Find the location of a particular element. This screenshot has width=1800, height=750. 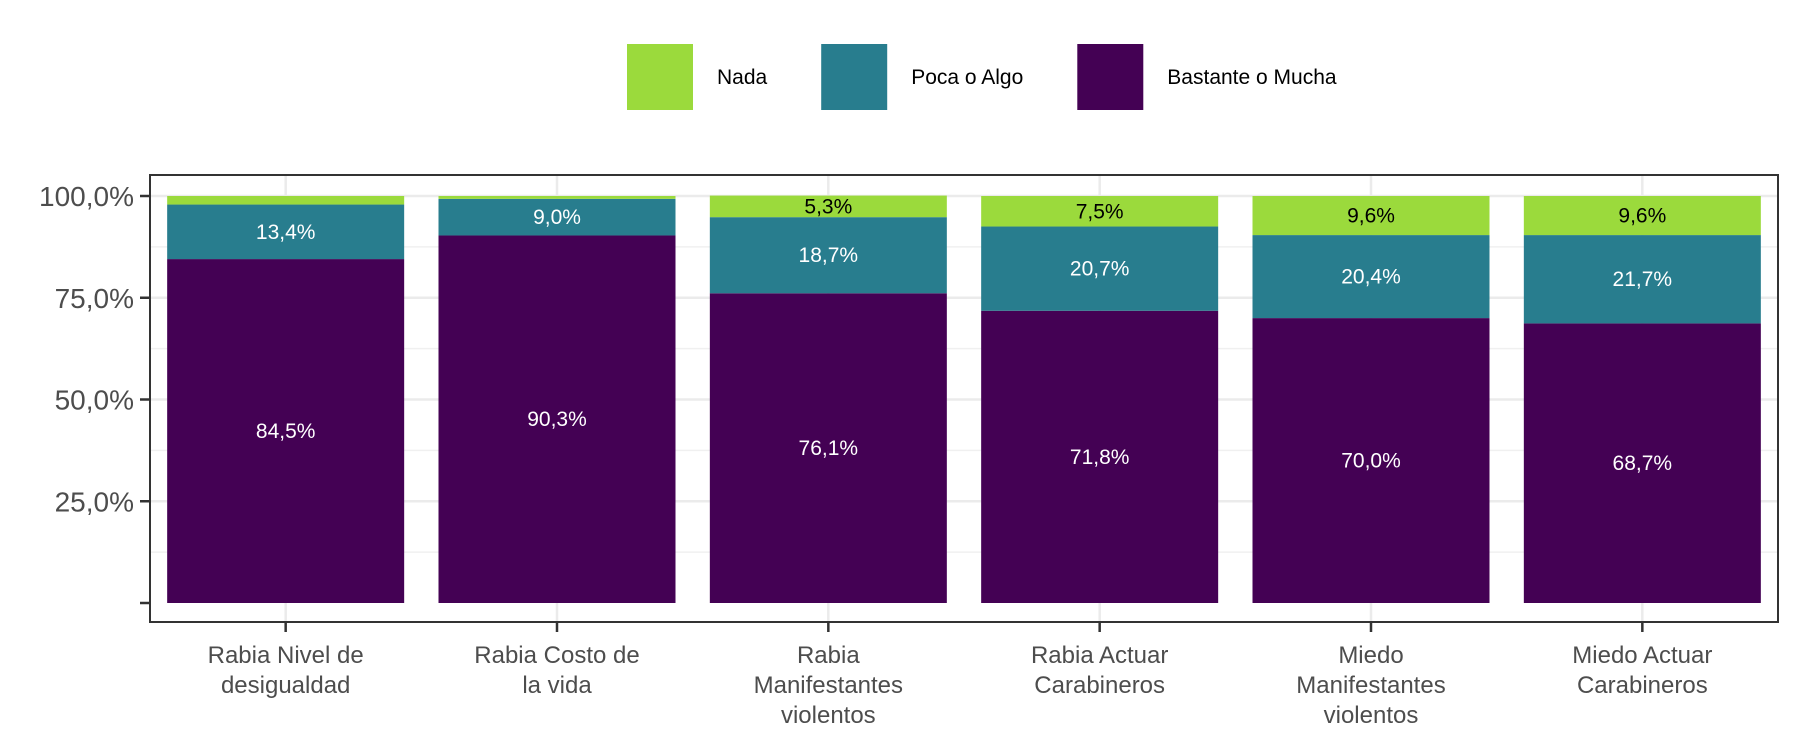

bar-value-label: 71,8% is located at coordinates (1100, 457).